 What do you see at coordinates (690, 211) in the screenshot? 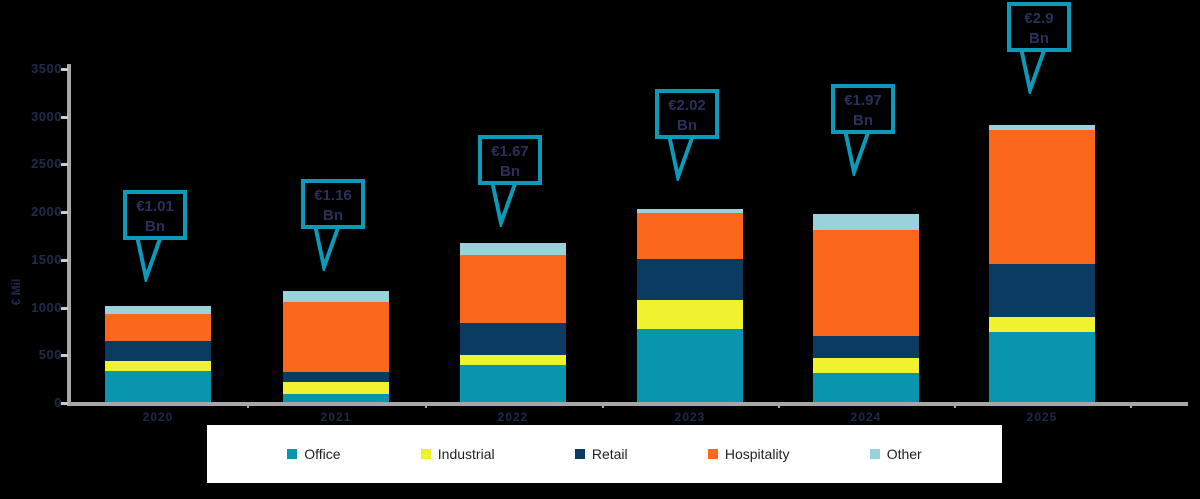
I see `bar-2023-segment-other` at bounding box center [690, 211].